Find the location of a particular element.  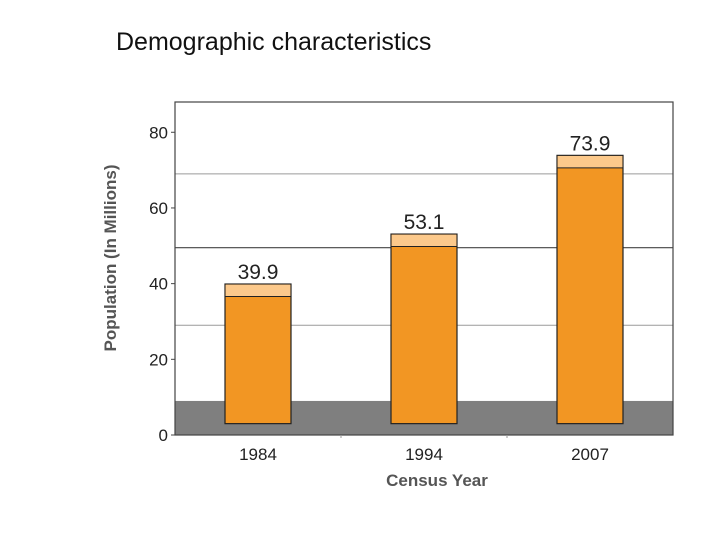

y-tick-label: 20 is located at coordinates (158, 359).